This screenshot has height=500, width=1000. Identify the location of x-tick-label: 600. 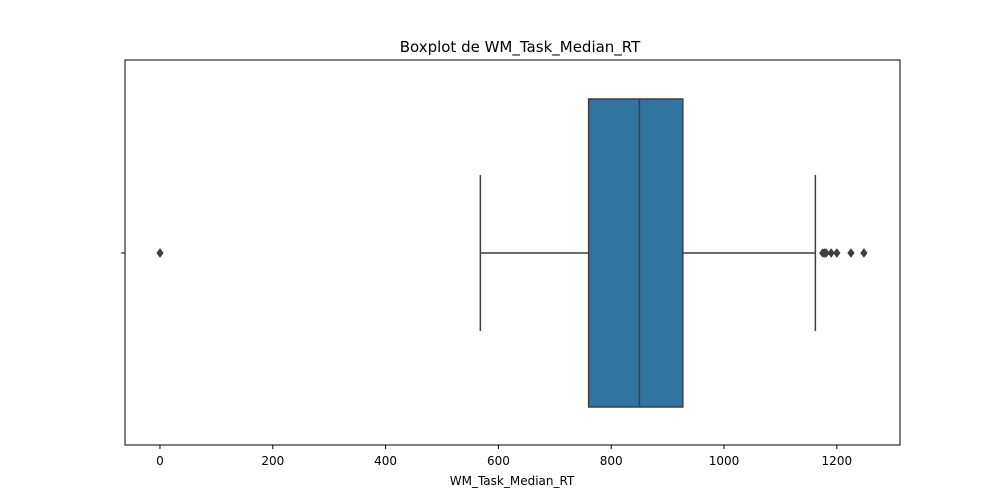
(498, 461).